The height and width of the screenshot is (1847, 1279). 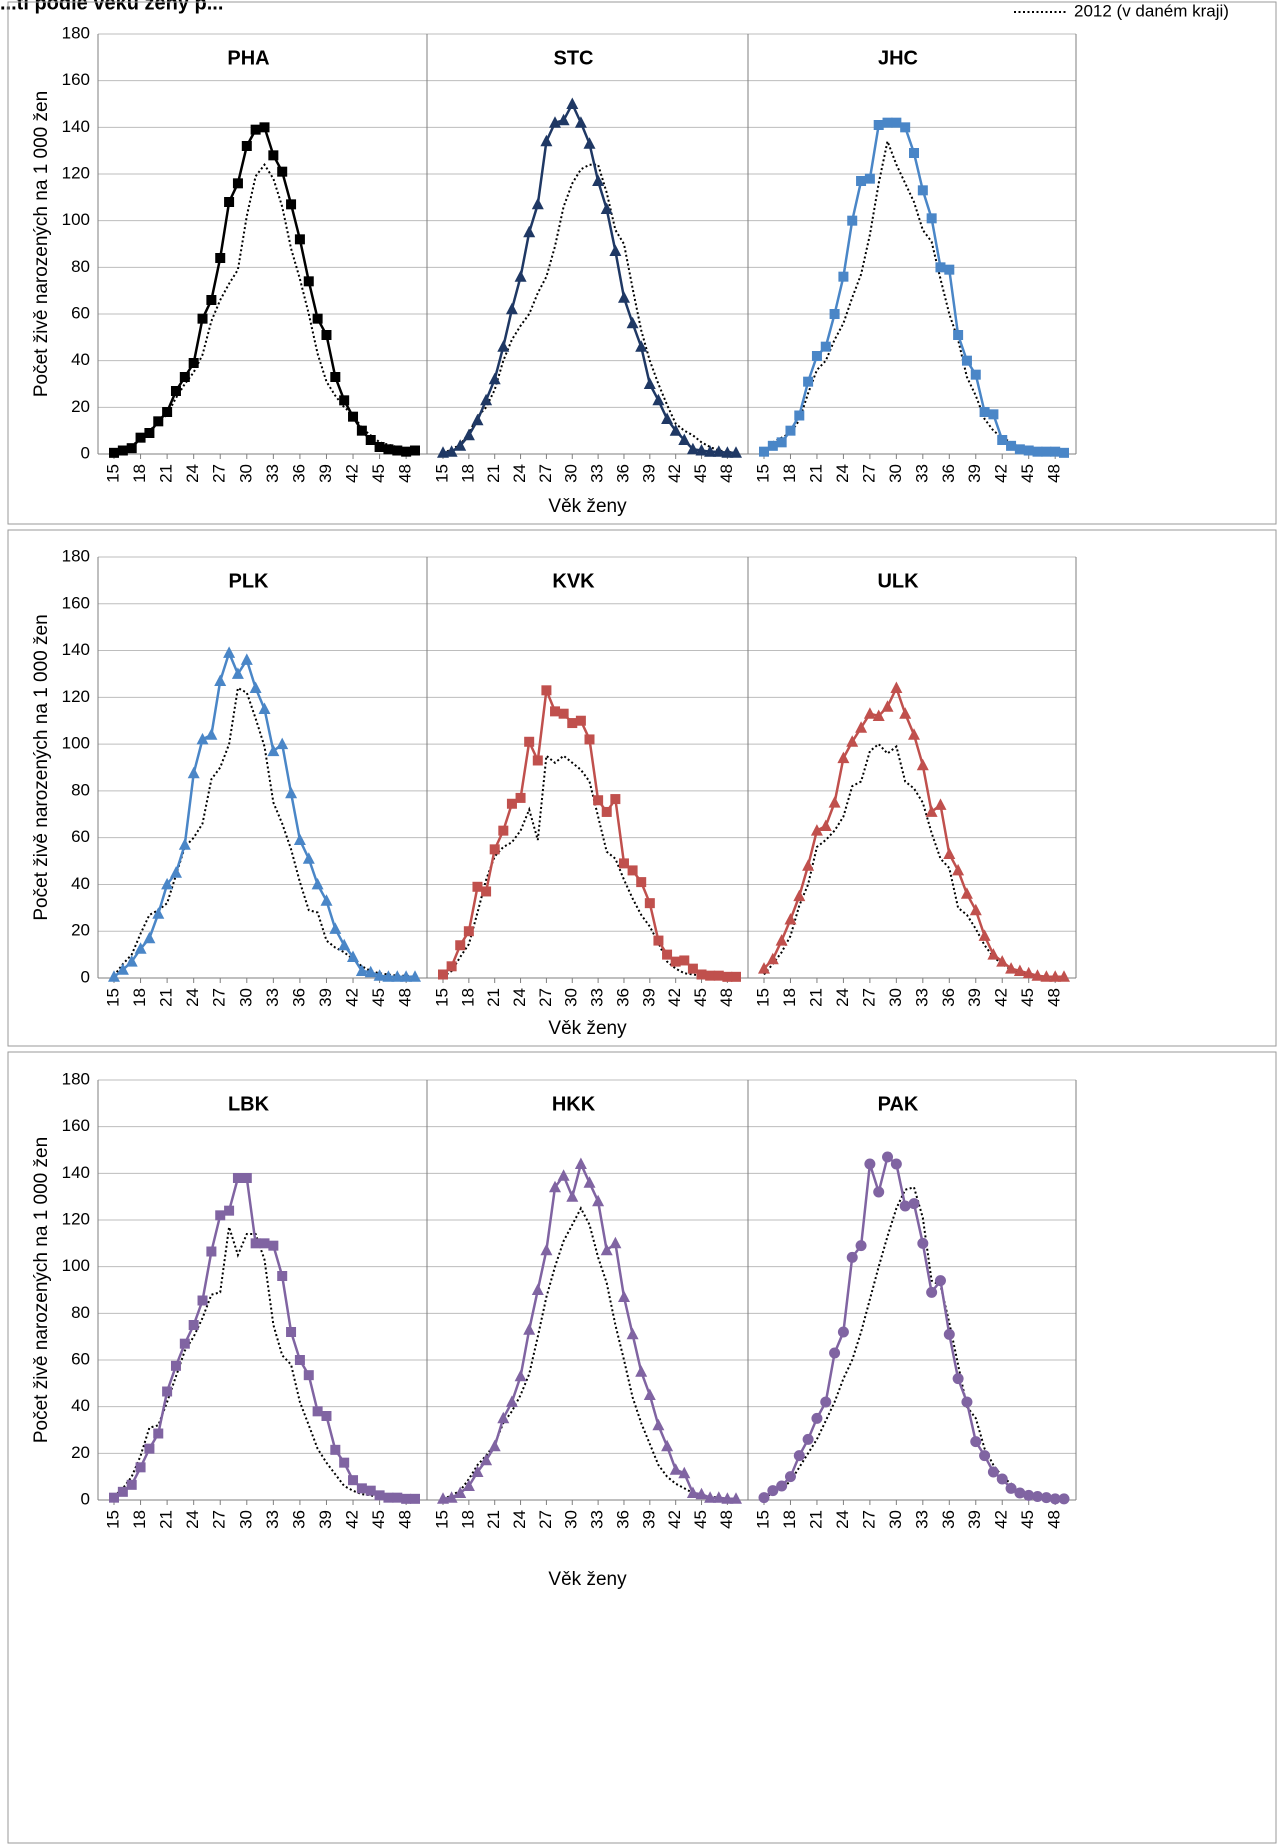 I want to click on region-title: PAK, so click(x=898, y=1104).